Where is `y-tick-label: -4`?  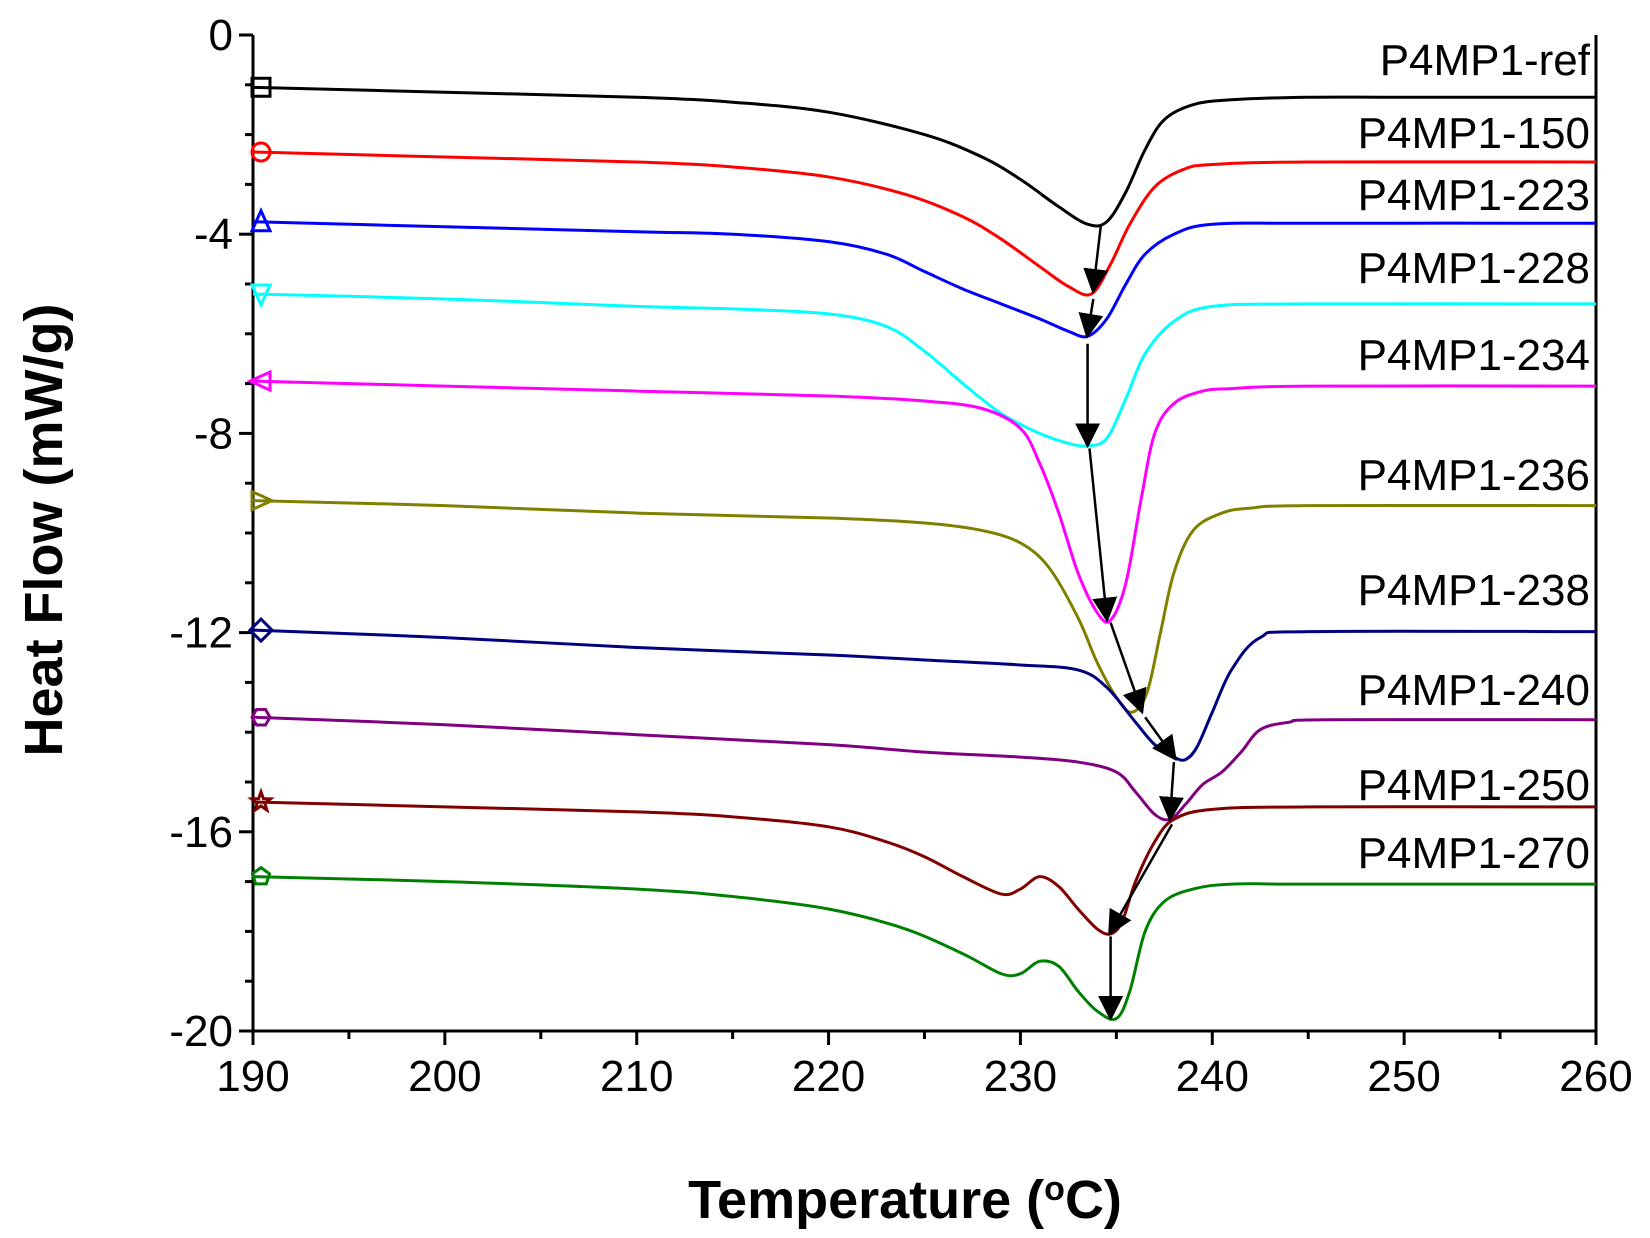
y-tick-label: -4 is located at coordinates (213, 234).